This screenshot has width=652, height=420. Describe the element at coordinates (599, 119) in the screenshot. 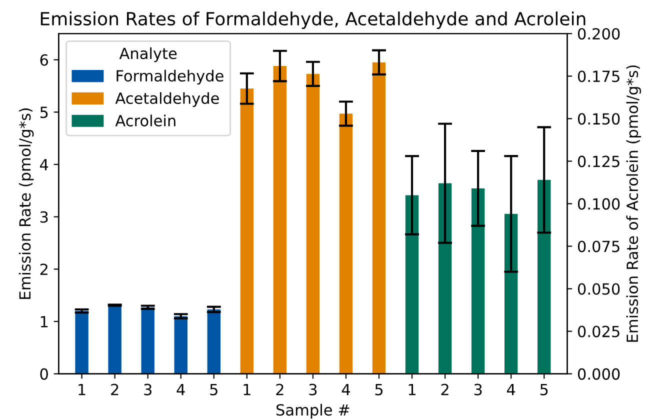

I see `y2-tick-label: 0.150` at that location.